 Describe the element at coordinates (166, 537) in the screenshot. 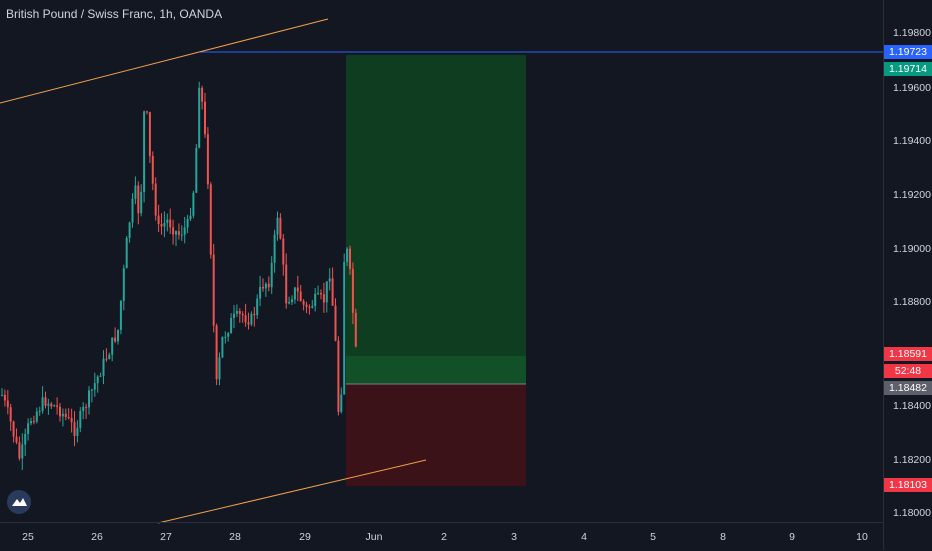

I see `time-tick: 27` at that location.